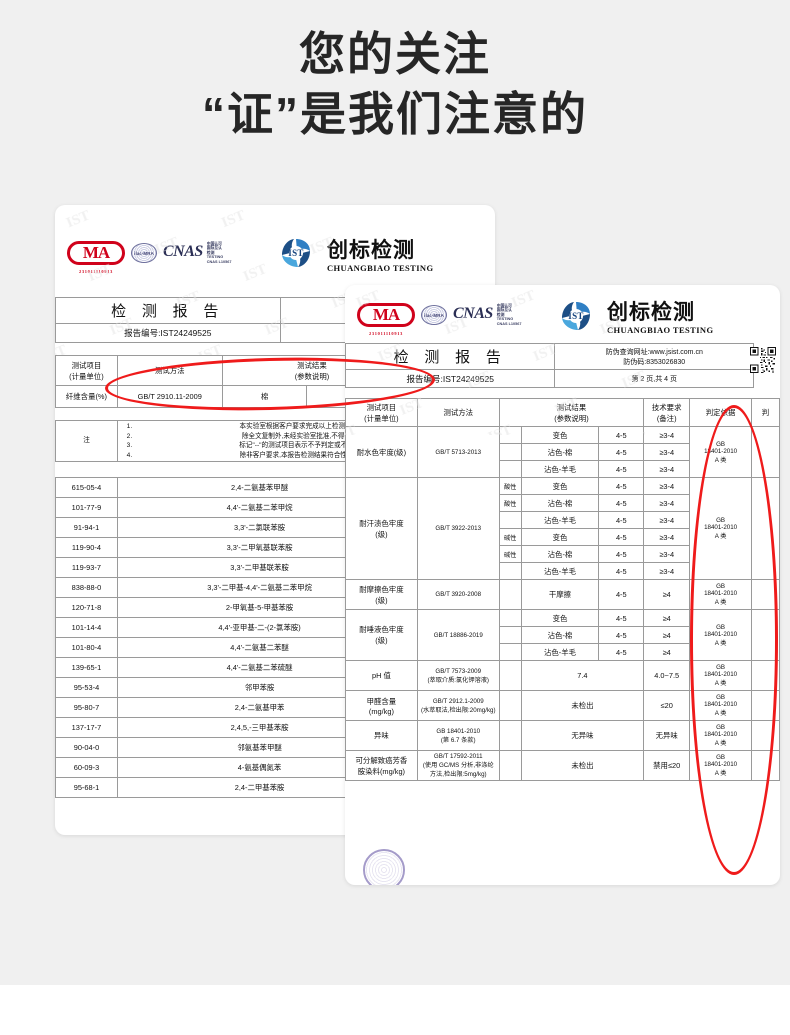  I want to click on brand-name-cn-2: 创标检测, so click(651, 312).